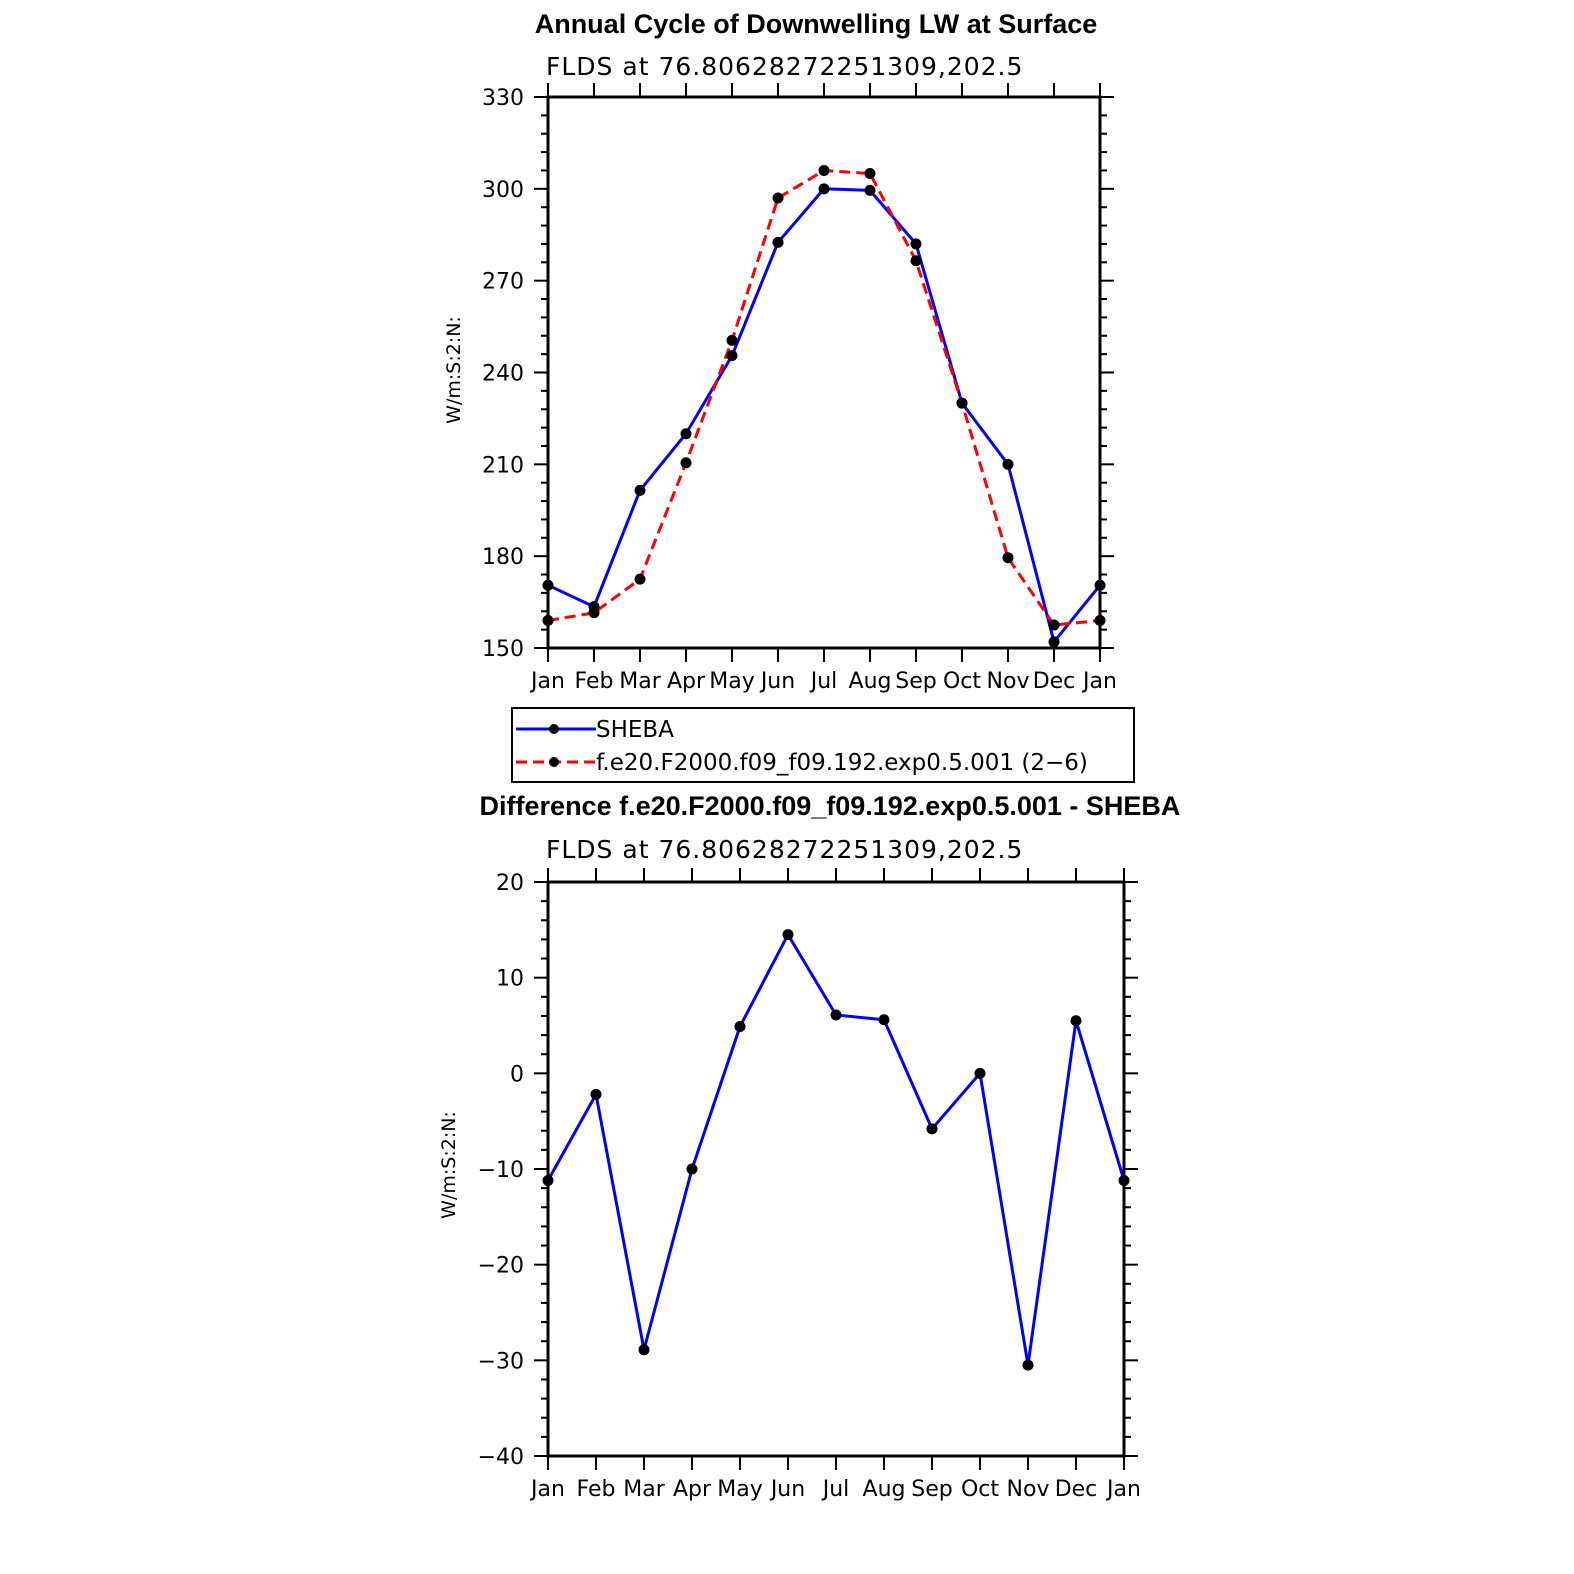 Image resolution: width=1574 pixels, height=1574 pixels. I want to click on bottom-xtick-label: Aug, so click(884, 1489).